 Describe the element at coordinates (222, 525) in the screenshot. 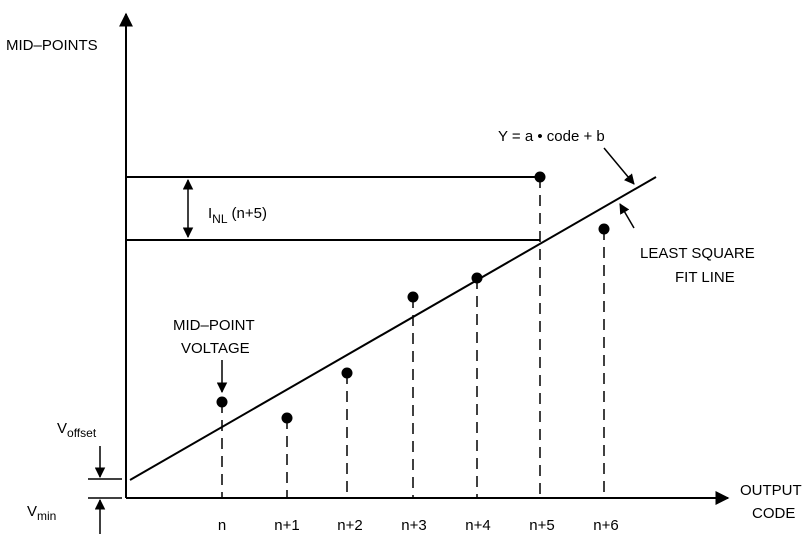

I see `code-label-n: n` at that location.